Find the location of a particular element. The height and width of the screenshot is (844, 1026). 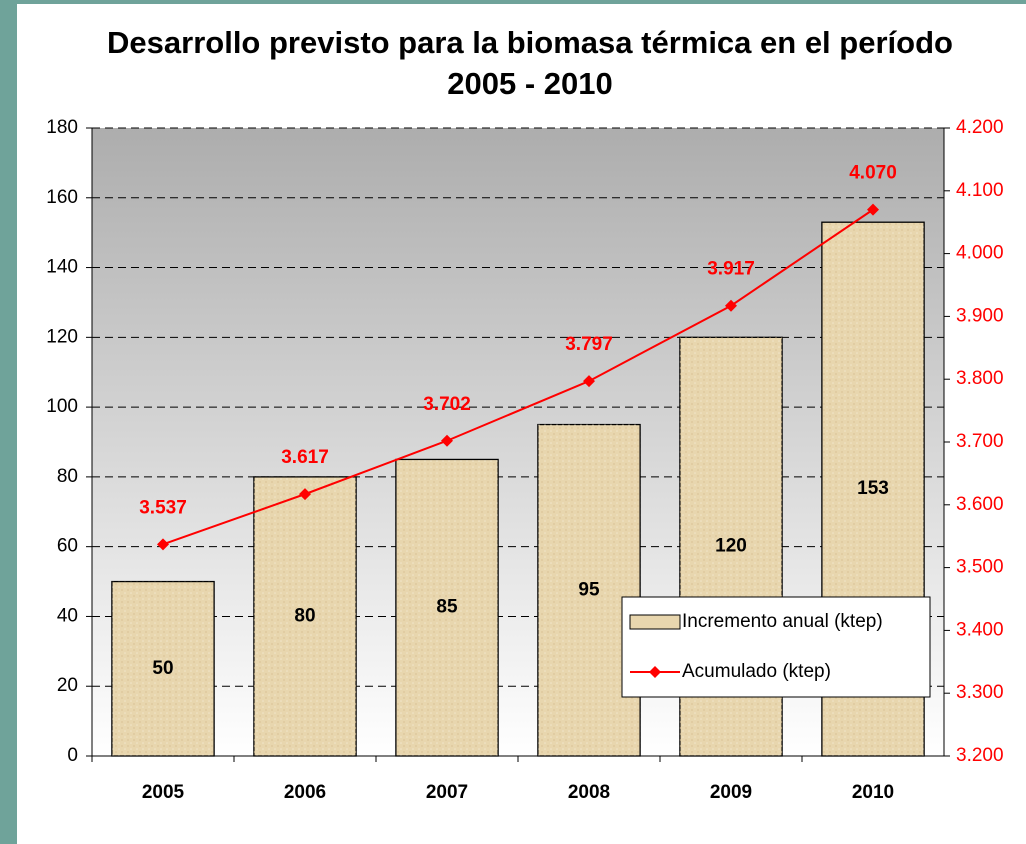

x-tick-label: 2009 is located at coordinates (731, 792).